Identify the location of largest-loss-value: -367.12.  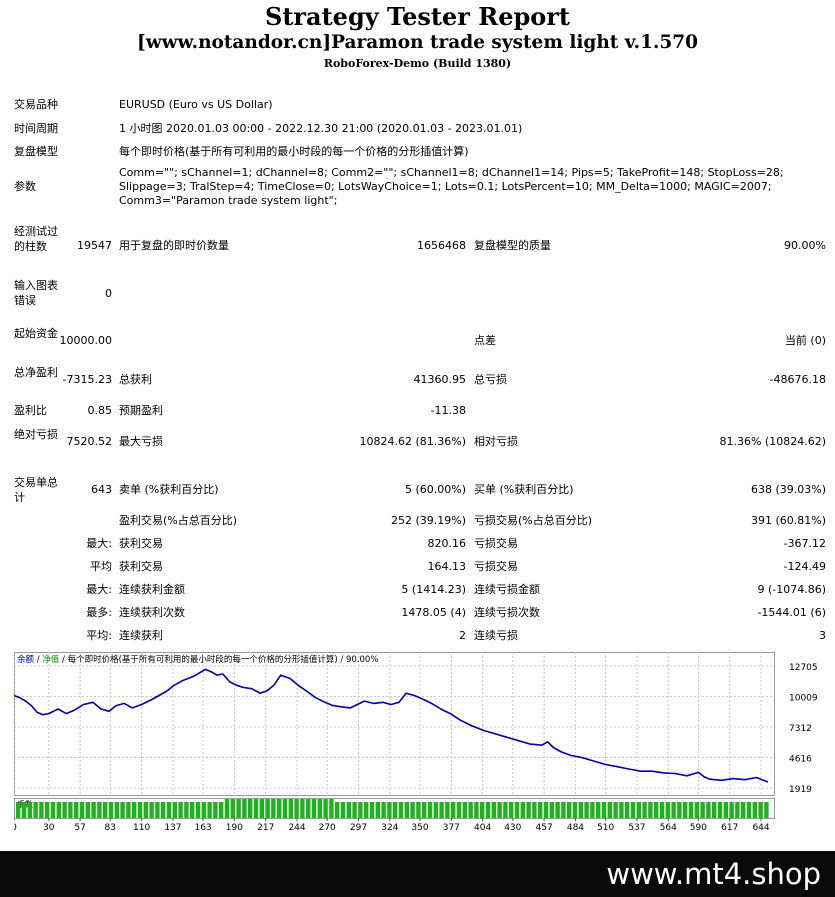
(804, 543).